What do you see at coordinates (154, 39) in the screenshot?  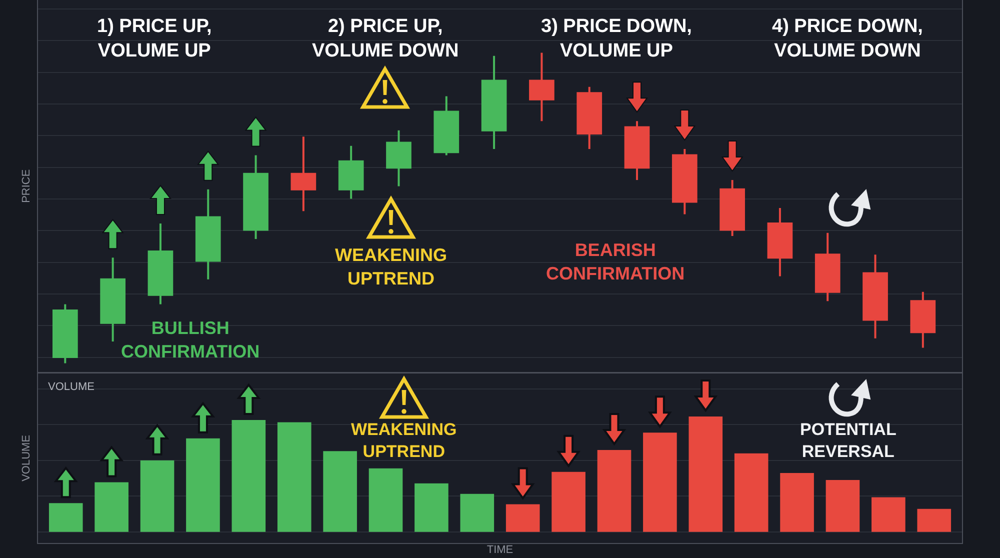 I see `annotation: 1) PRICE UP, VOLUME UP` at bounding box center [154, 39].